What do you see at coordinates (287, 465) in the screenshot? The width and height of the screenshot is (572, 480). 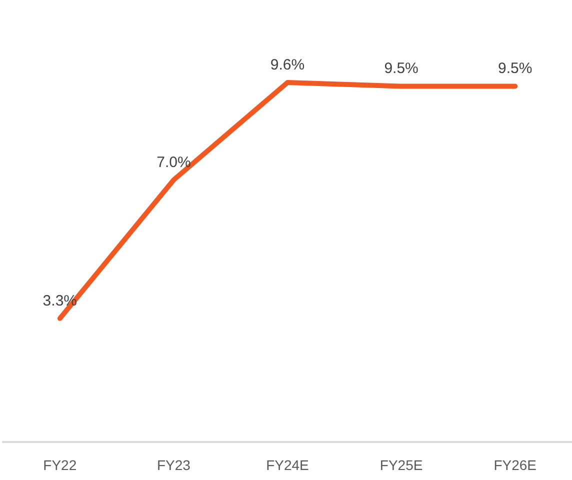 I see `x-tick-label: FY24E` at bounding box center [287, 465].